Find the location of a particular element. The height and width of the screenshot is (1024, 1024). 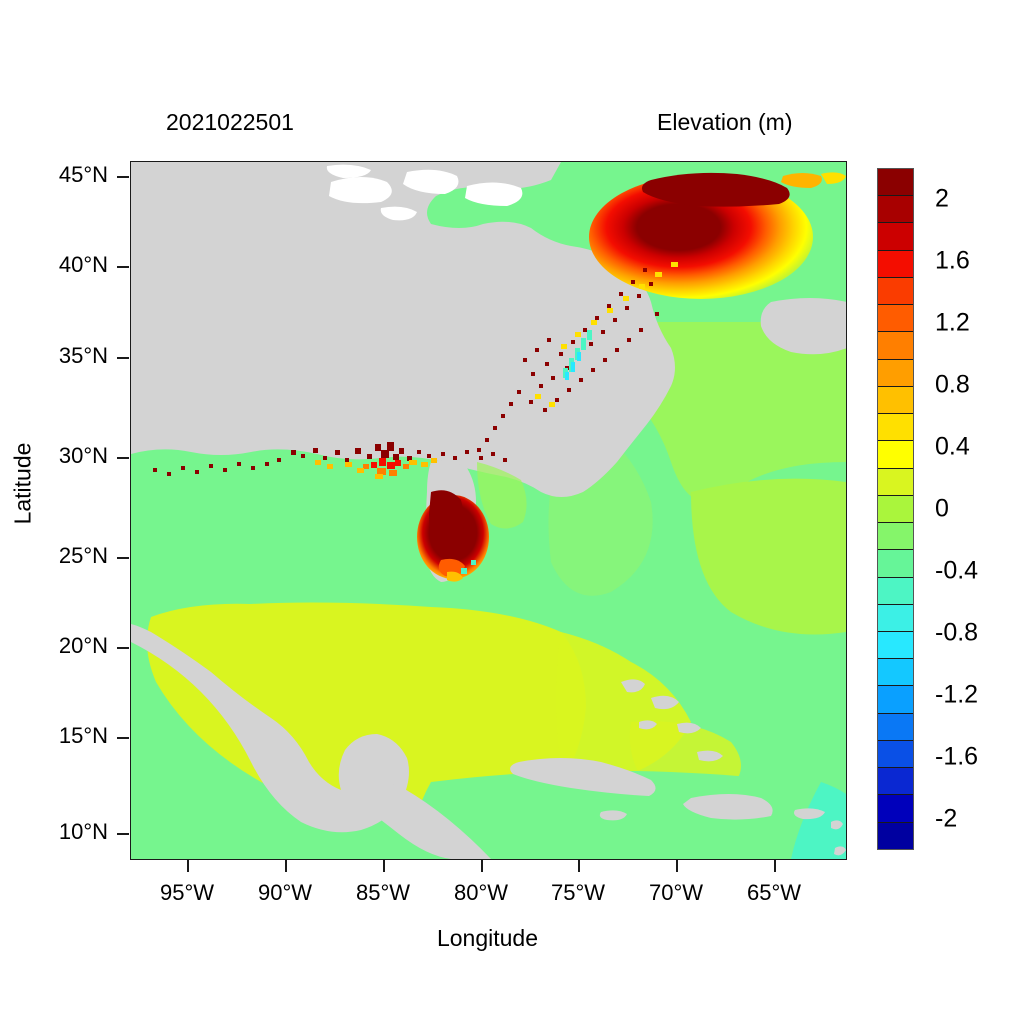

colorbar-tick-label-2: 1.2 is located at coordinates (952, 322).